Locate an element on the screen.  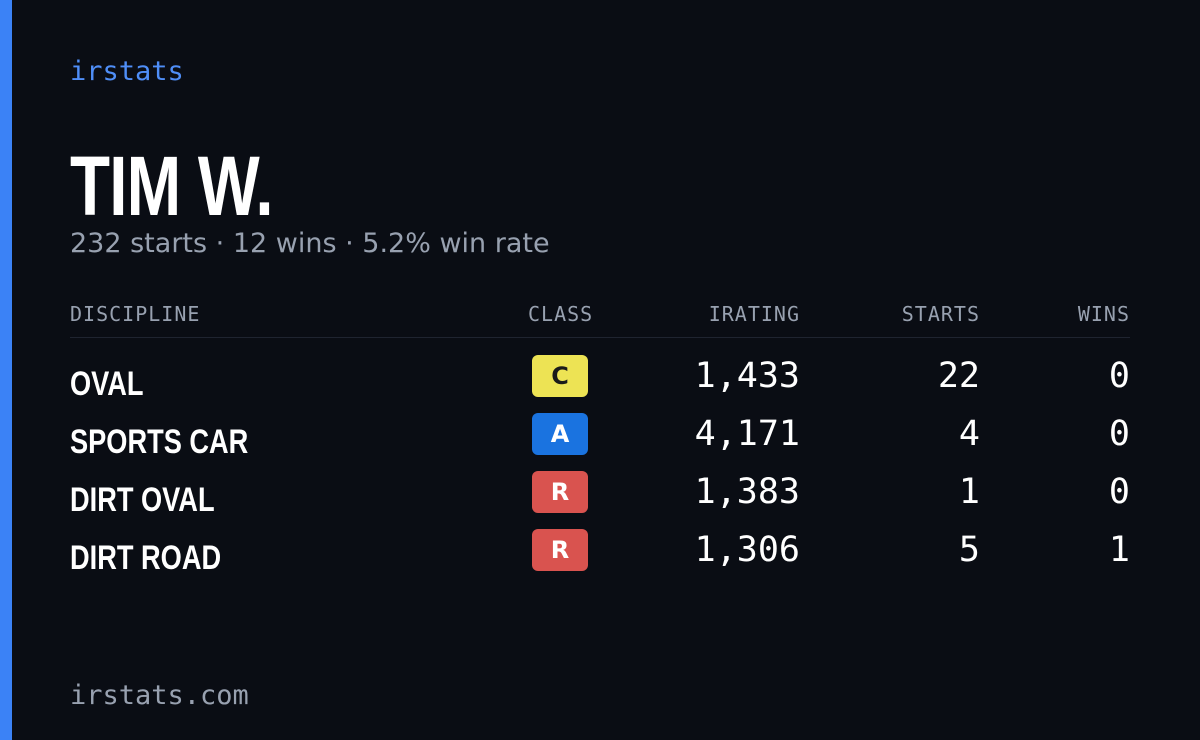
irating: 1,306 is located at coordinates (747, 550).